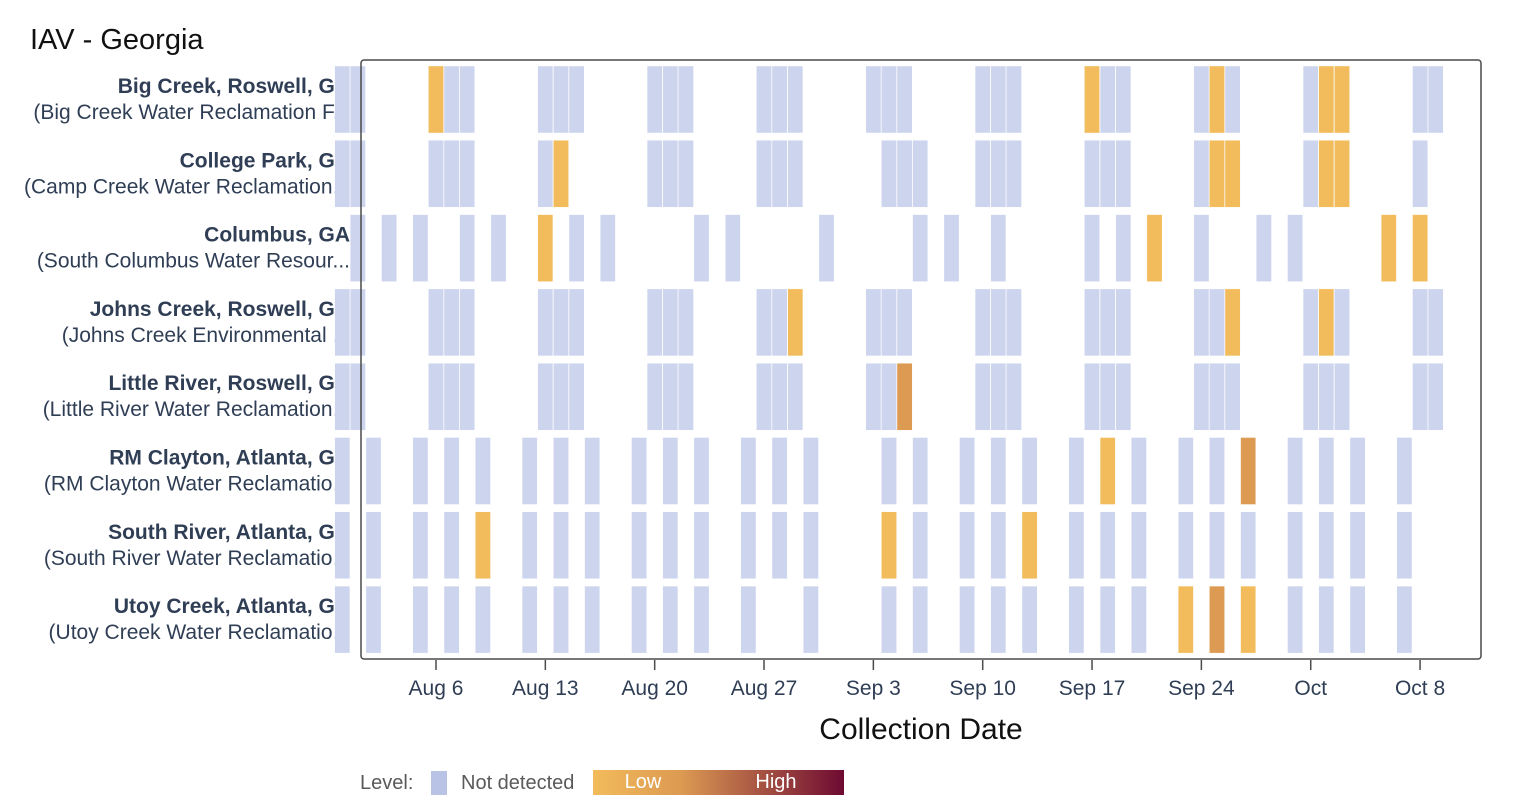 The image size is (1522, 808). I want to click on site-name-label: Utoy Creek, Atlanta, GA, so click(232, 606).